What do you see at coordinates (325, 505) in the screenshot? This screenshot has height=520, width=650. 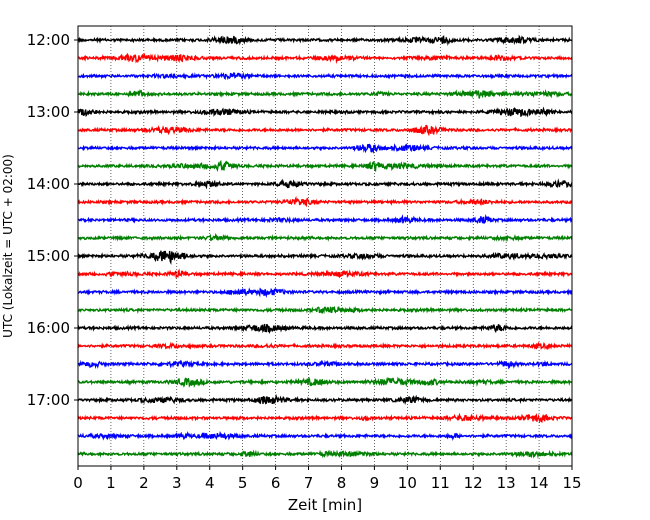 I see `x-axis-label: Zeit [min]` at bounding box center [325, 505].